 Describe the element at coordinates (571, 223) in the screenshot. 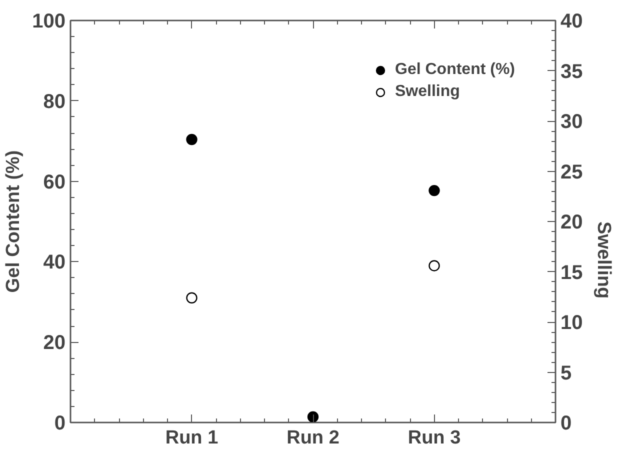

I see `y2-tick-label: 20` at that location.